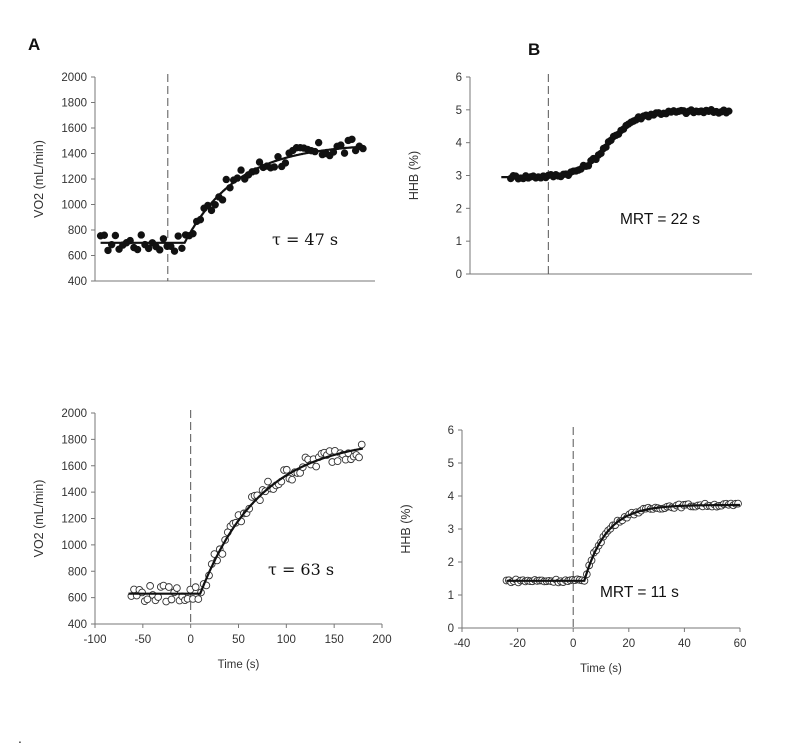 The height and width of the screenshot is (750, 788). Describe the element at coordinates (238, 640) in the screenshot. I see `x-tick-label: 50` at that location.